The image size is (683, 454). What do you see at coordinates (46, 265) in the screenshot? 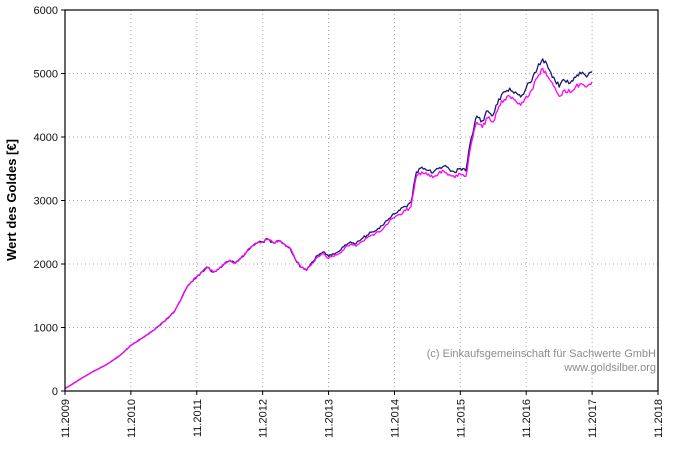
I see `y-tick-label: 2000` at bounding box center [46, 265].